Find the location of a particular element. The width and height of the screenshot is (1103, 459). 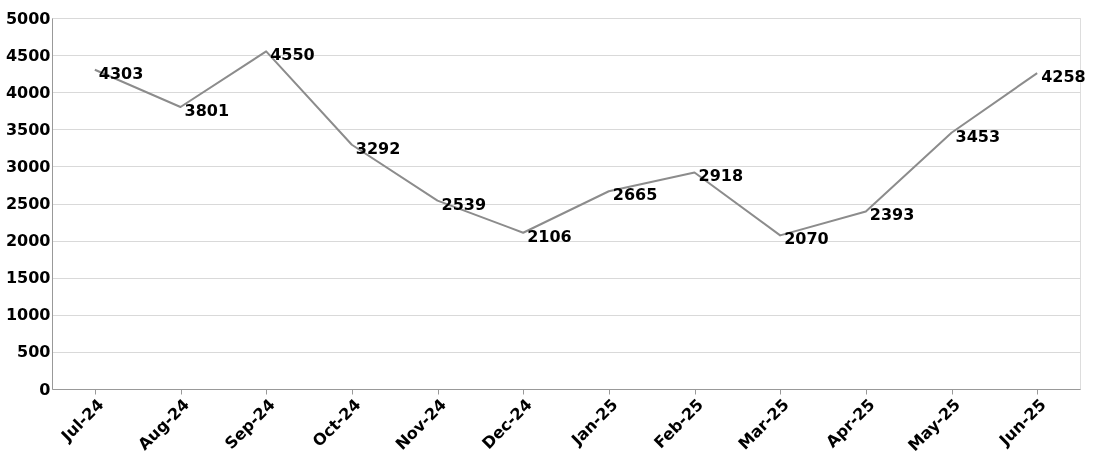

y-tick-label: 2000 is located at coordinates (28, 241).